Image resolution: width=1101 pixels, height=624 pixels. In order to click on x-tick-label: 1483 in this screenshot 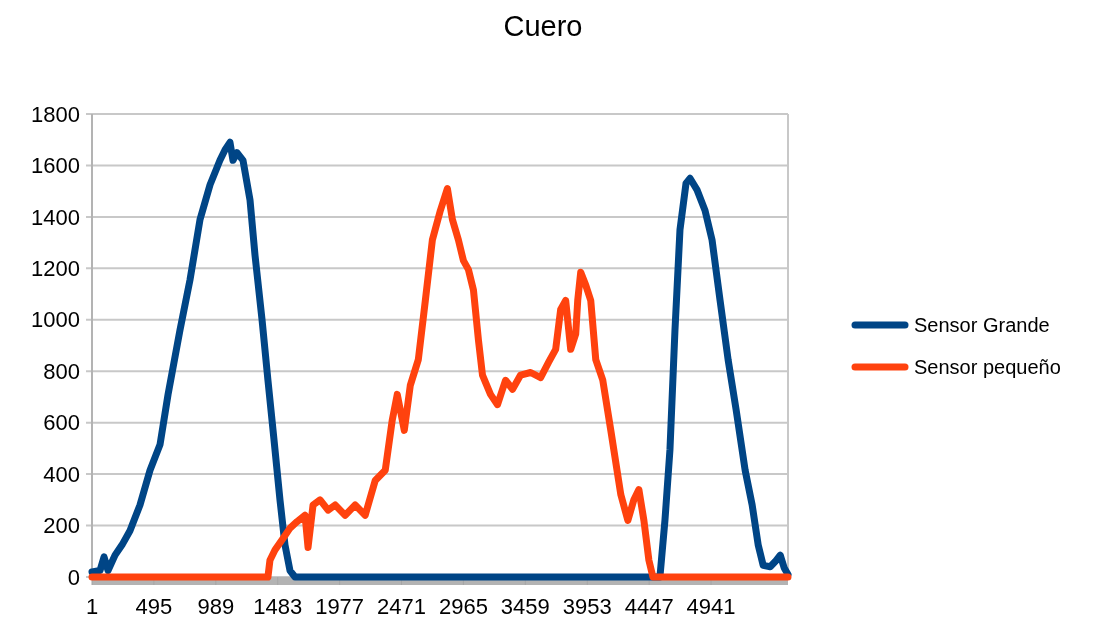, I will do `click(278, 606)`.